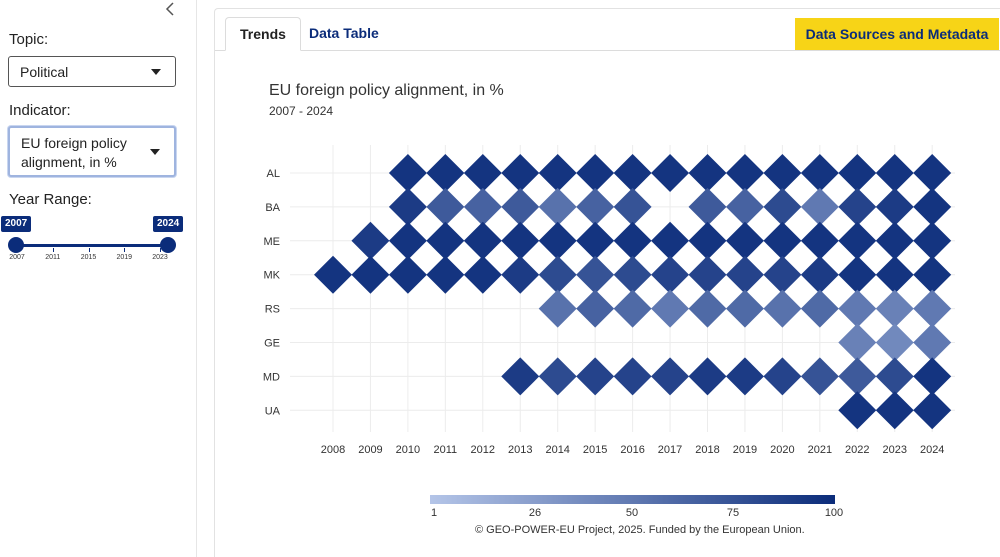  What do you see at coordinates (632, 450) in the screenshot?
I see `x-tick-label: 2016` at bounding box center [632, 450].